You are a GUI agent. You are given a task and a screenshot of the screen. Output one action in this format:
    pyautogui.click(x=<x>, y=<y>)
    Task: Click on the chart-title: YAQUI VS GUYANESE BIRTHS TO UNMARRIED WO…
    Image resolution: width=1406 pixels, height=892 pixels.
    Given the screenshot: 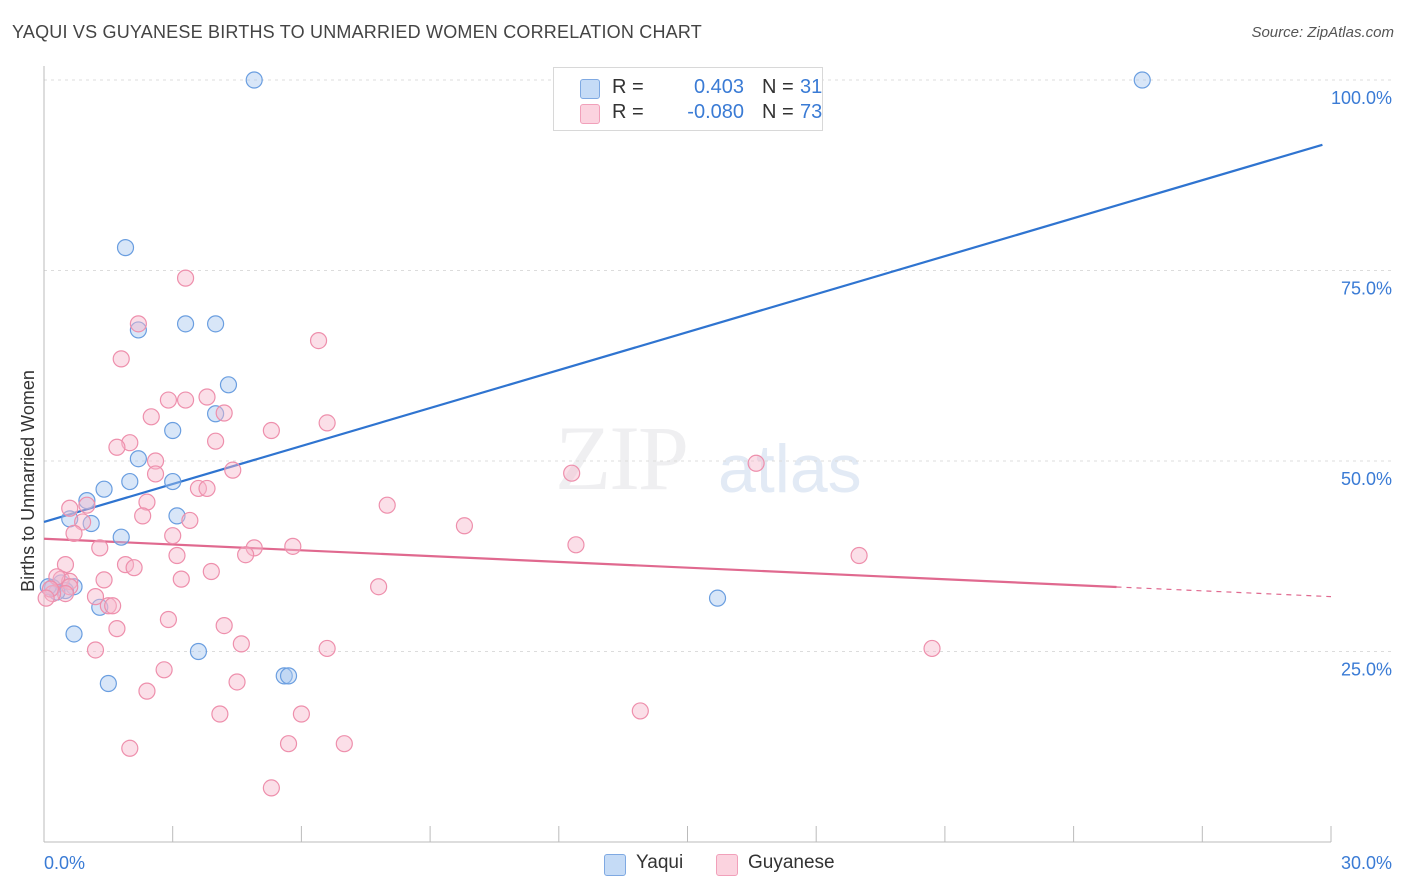 What is the action you would take?
    pyautogui.click(x=357, y=32)
    